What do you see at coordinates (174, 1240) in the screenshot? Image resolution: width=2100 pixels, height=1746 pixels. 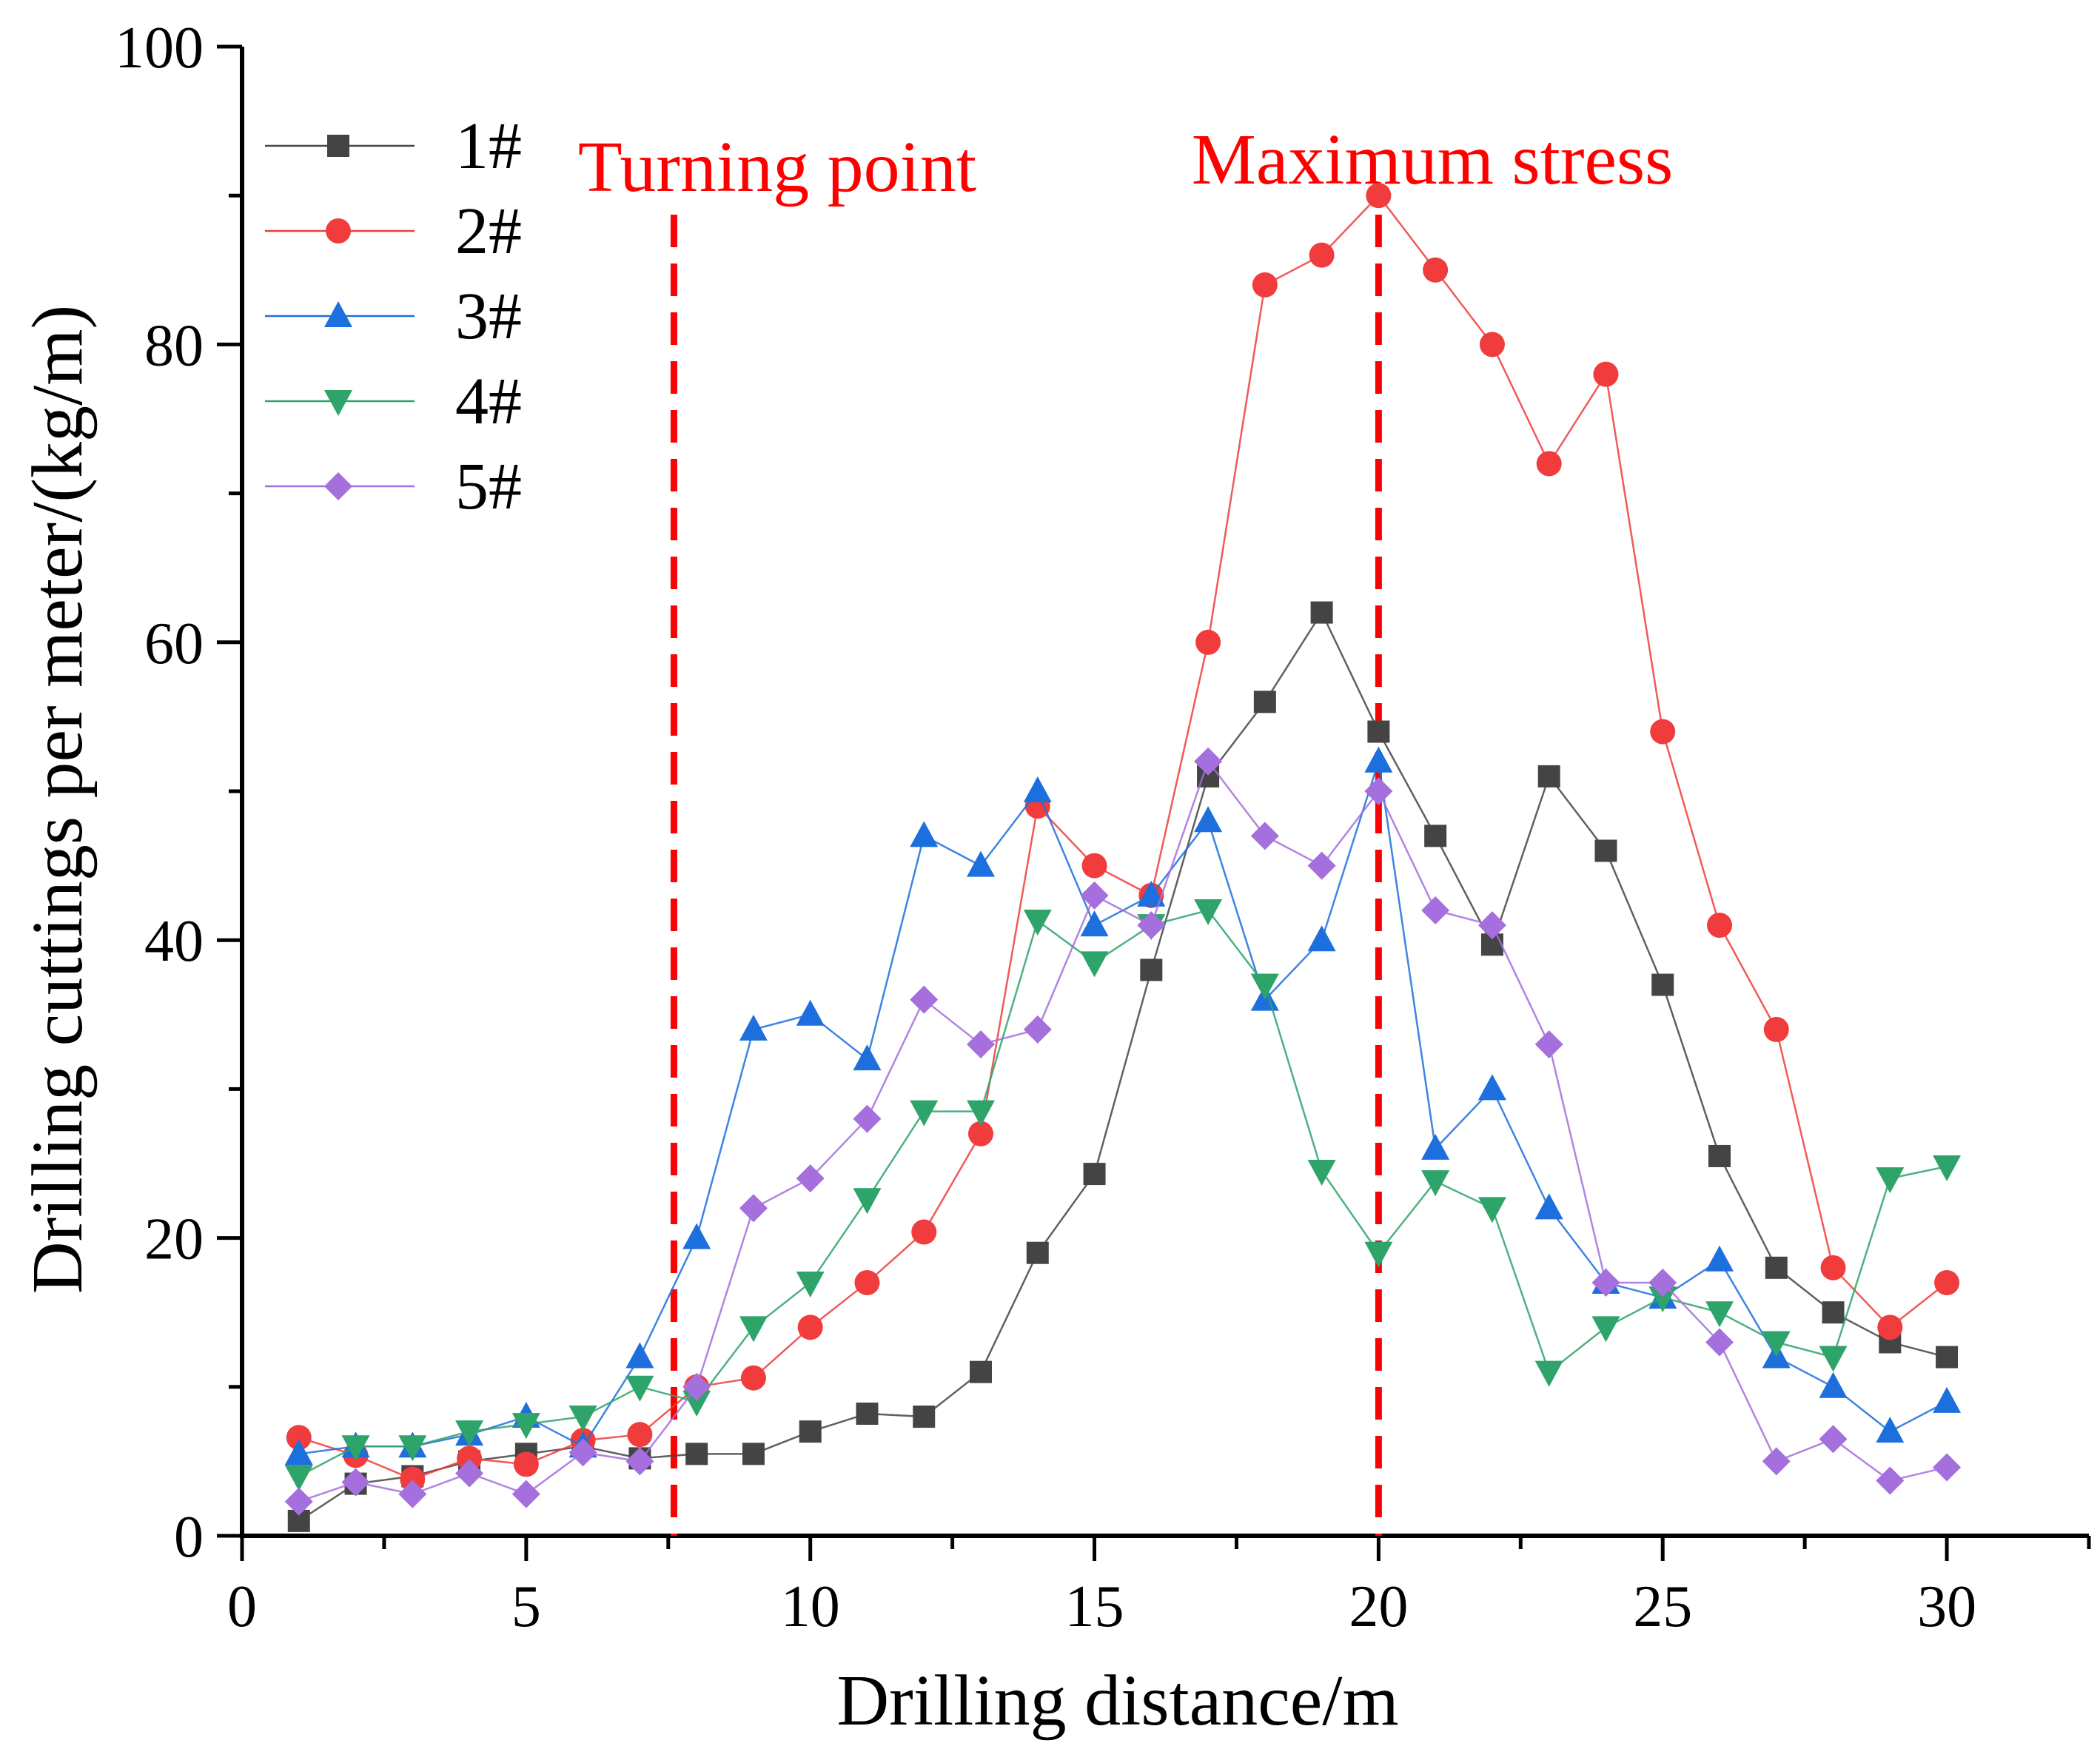 I see `y-tick-label: 20` at bounding box center [174, 1240].